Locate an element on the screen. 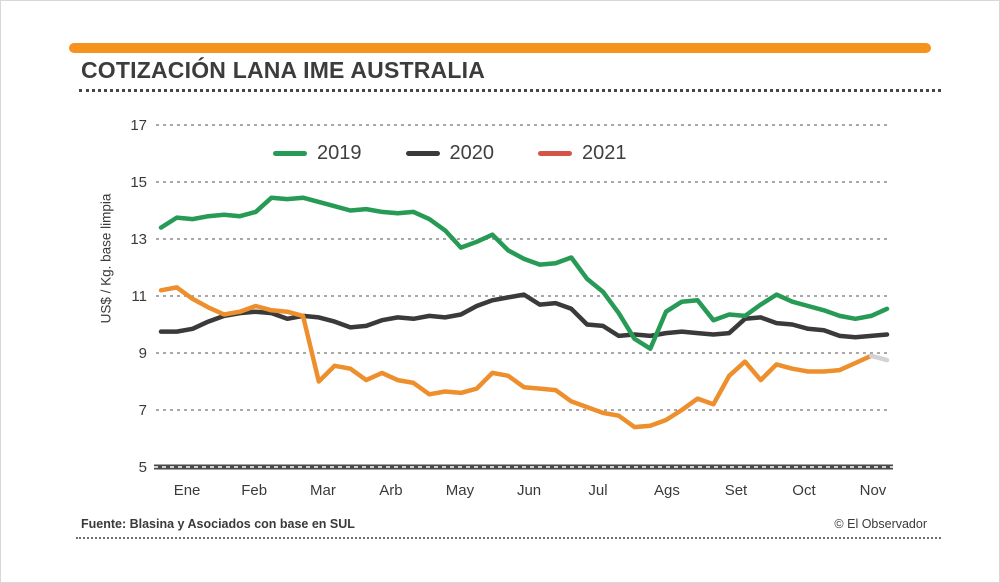 This screenshot has height=583, width=1000. y-tick-label: 11 is located at coordinates (139, 296).